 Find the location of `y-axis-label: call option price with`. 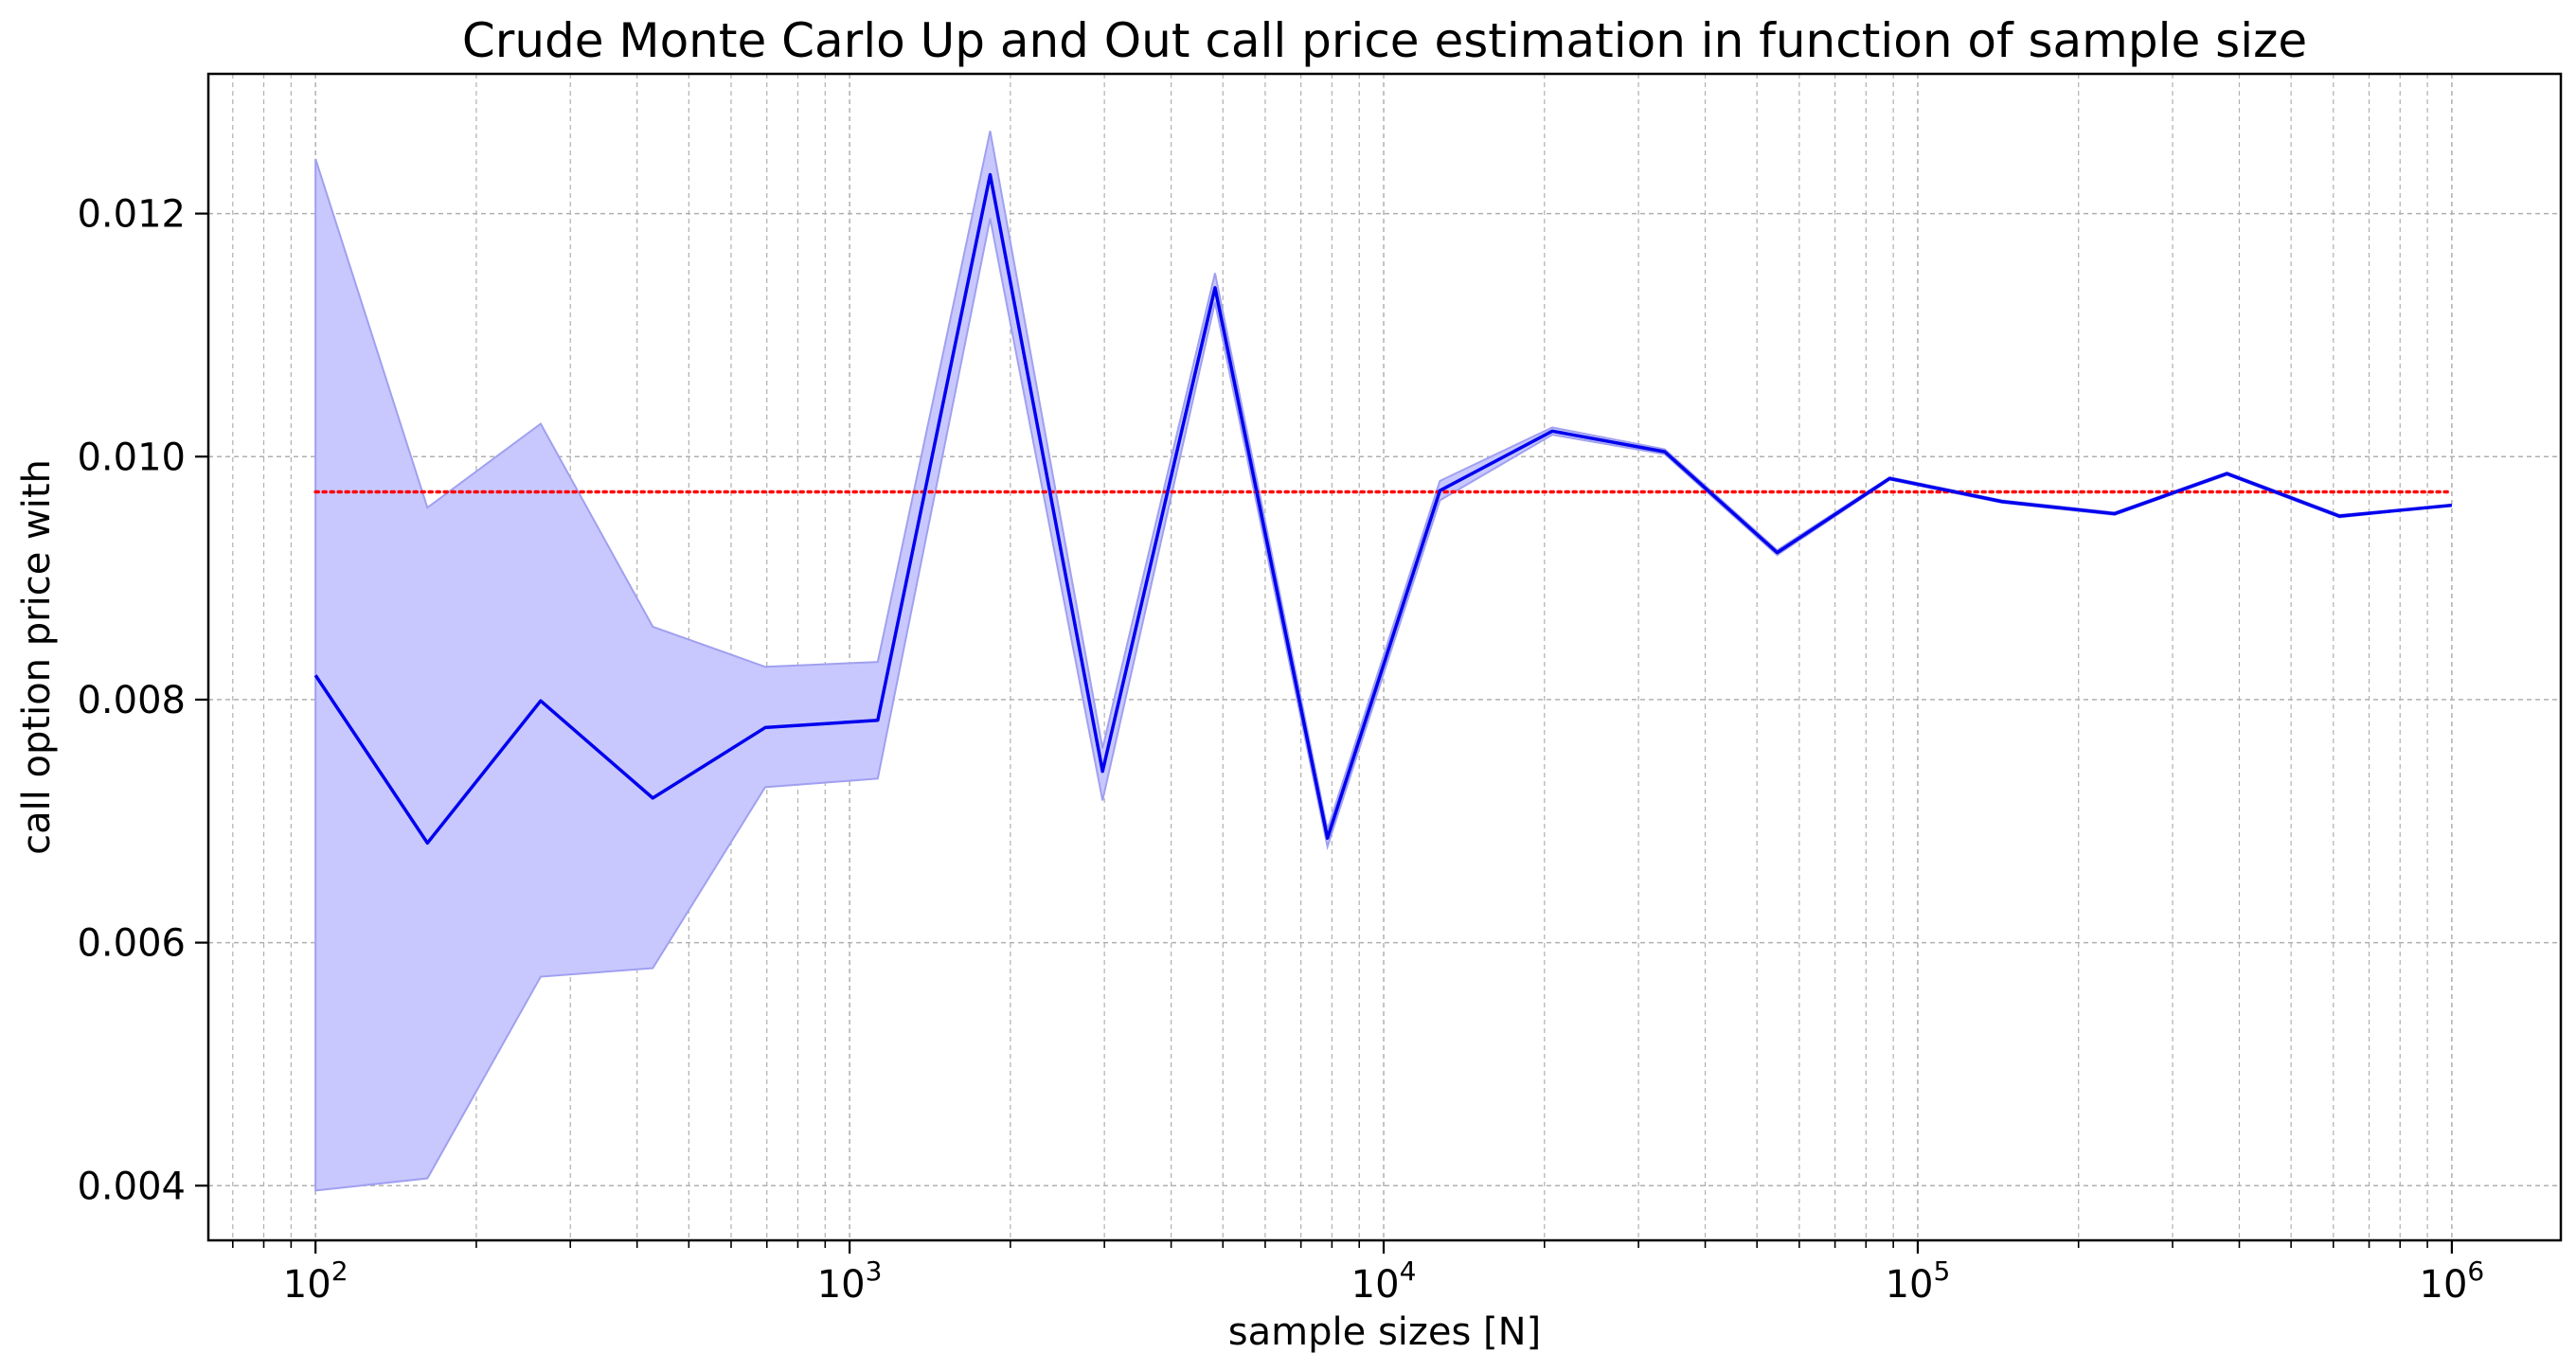

y-axis-label: call option price with is located at coordinates (37, 657).